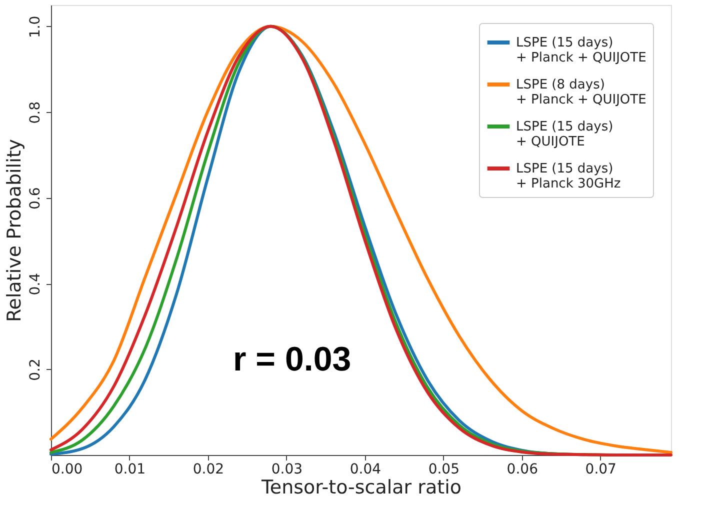 The width and height of the screenshot is (703, 532). Describe the element at coordinates (522, 470) in the screenshot. I see `x-tick-label: 0.06` at that location.